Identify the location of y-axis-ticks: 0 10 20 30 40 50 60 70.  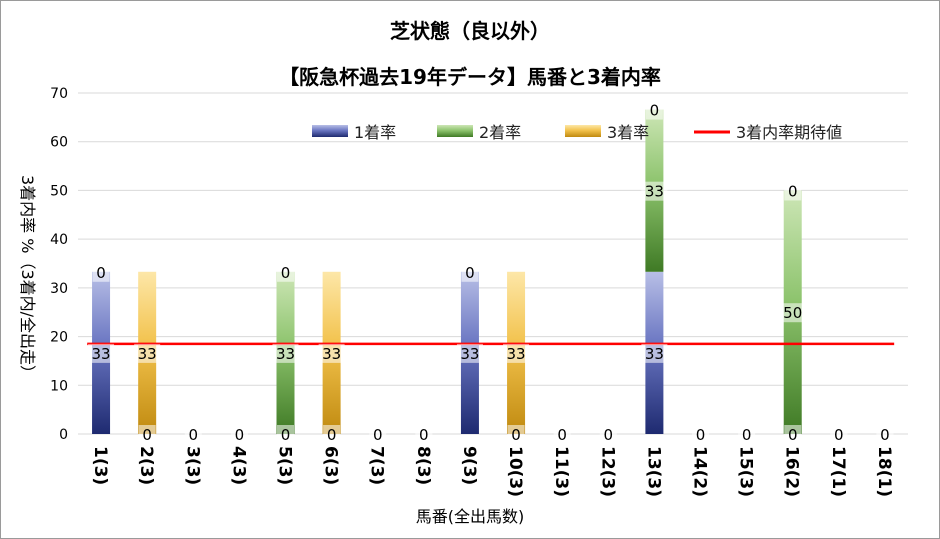
(59, 264).